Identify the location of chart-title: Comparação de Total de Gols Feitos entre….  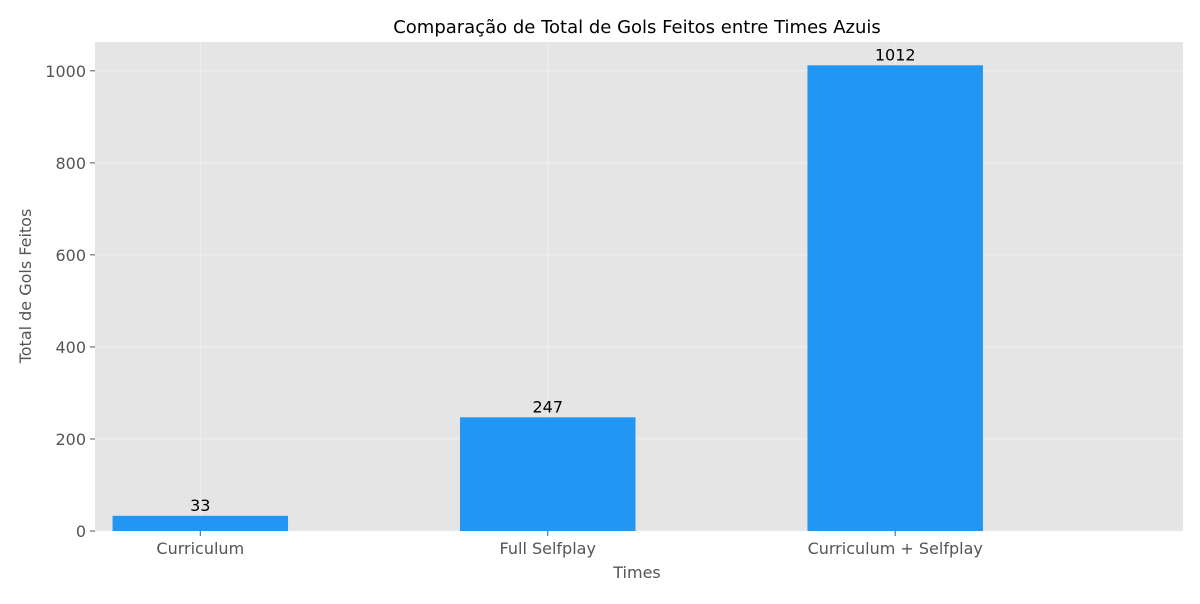
(637, 27).